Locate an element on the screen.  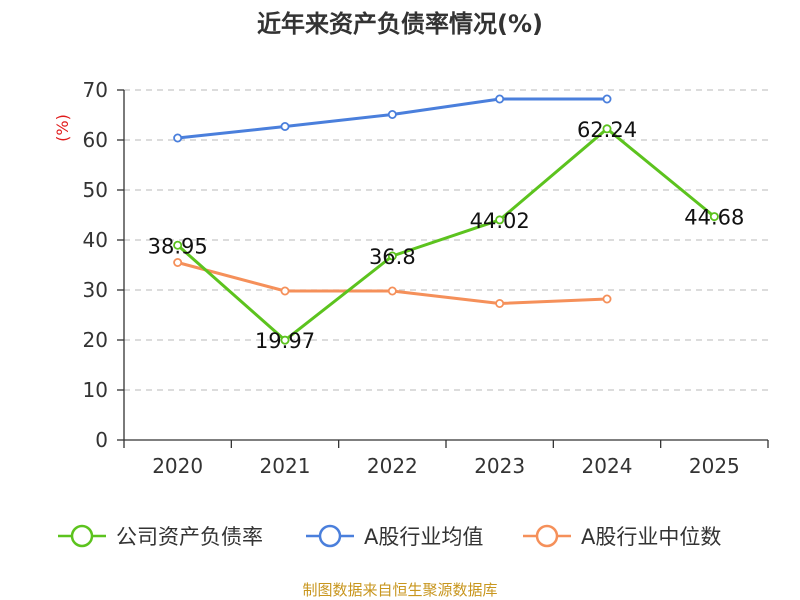
source-note: 制图数据来自恒生聚源数据库 is located at coordinates (399, 590).